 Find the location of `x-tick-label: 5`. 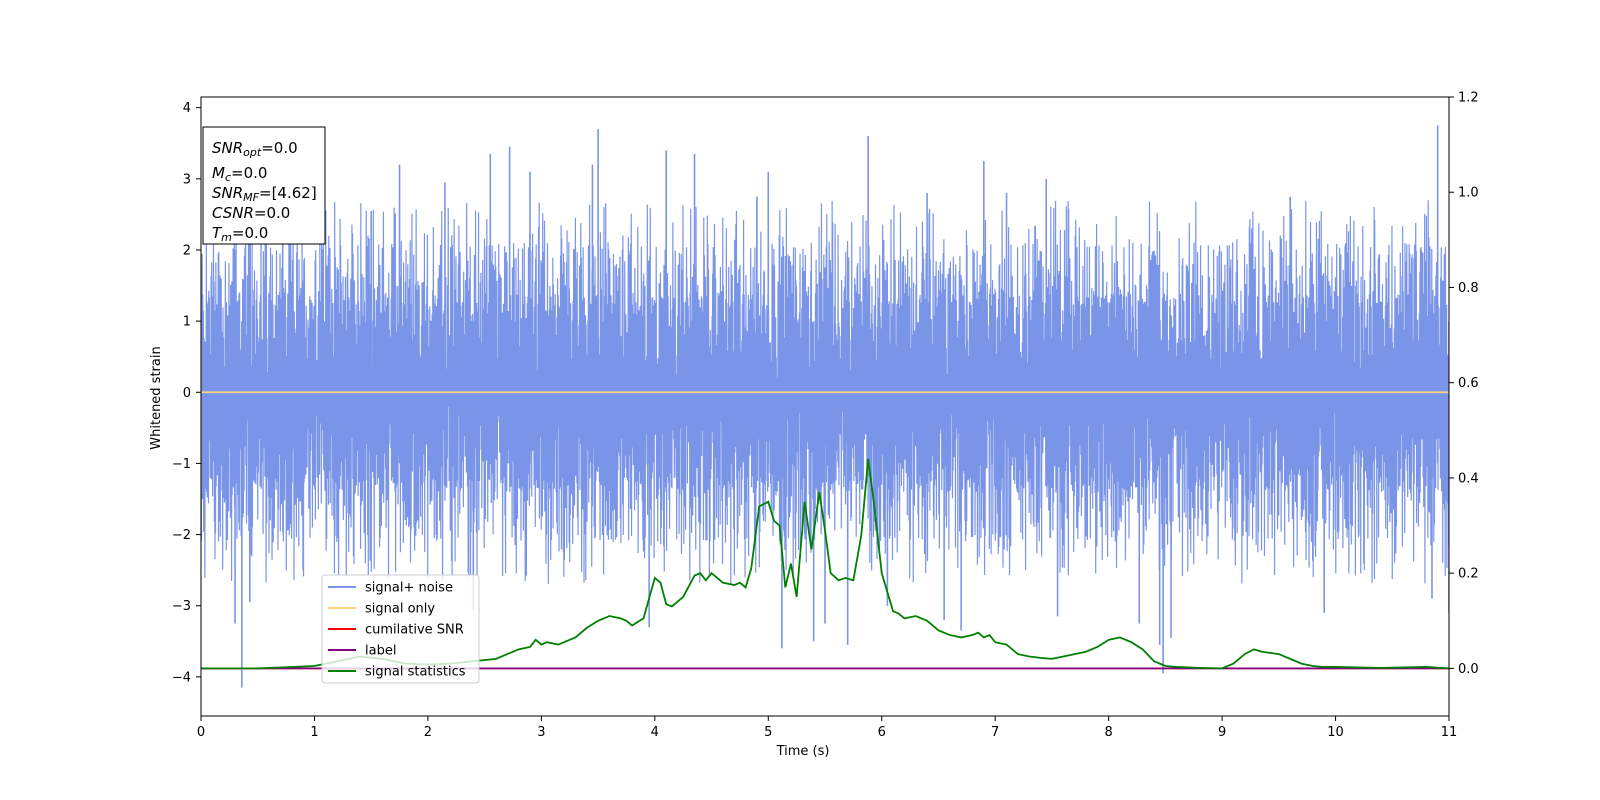

x-tick-label: 5 is located at coordinates (768, 732).